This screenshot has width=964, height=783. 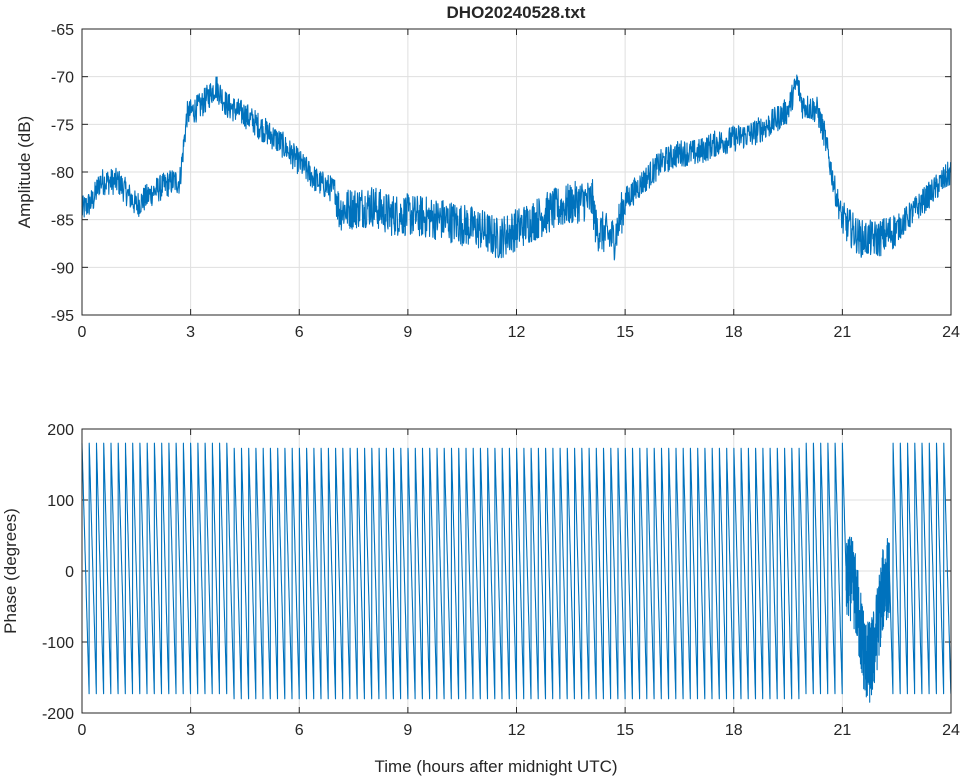 What do you see at coordinates (58, 643) in the screenshot?
I see `y-tick-label: -100` at bounding box center [58, 643].